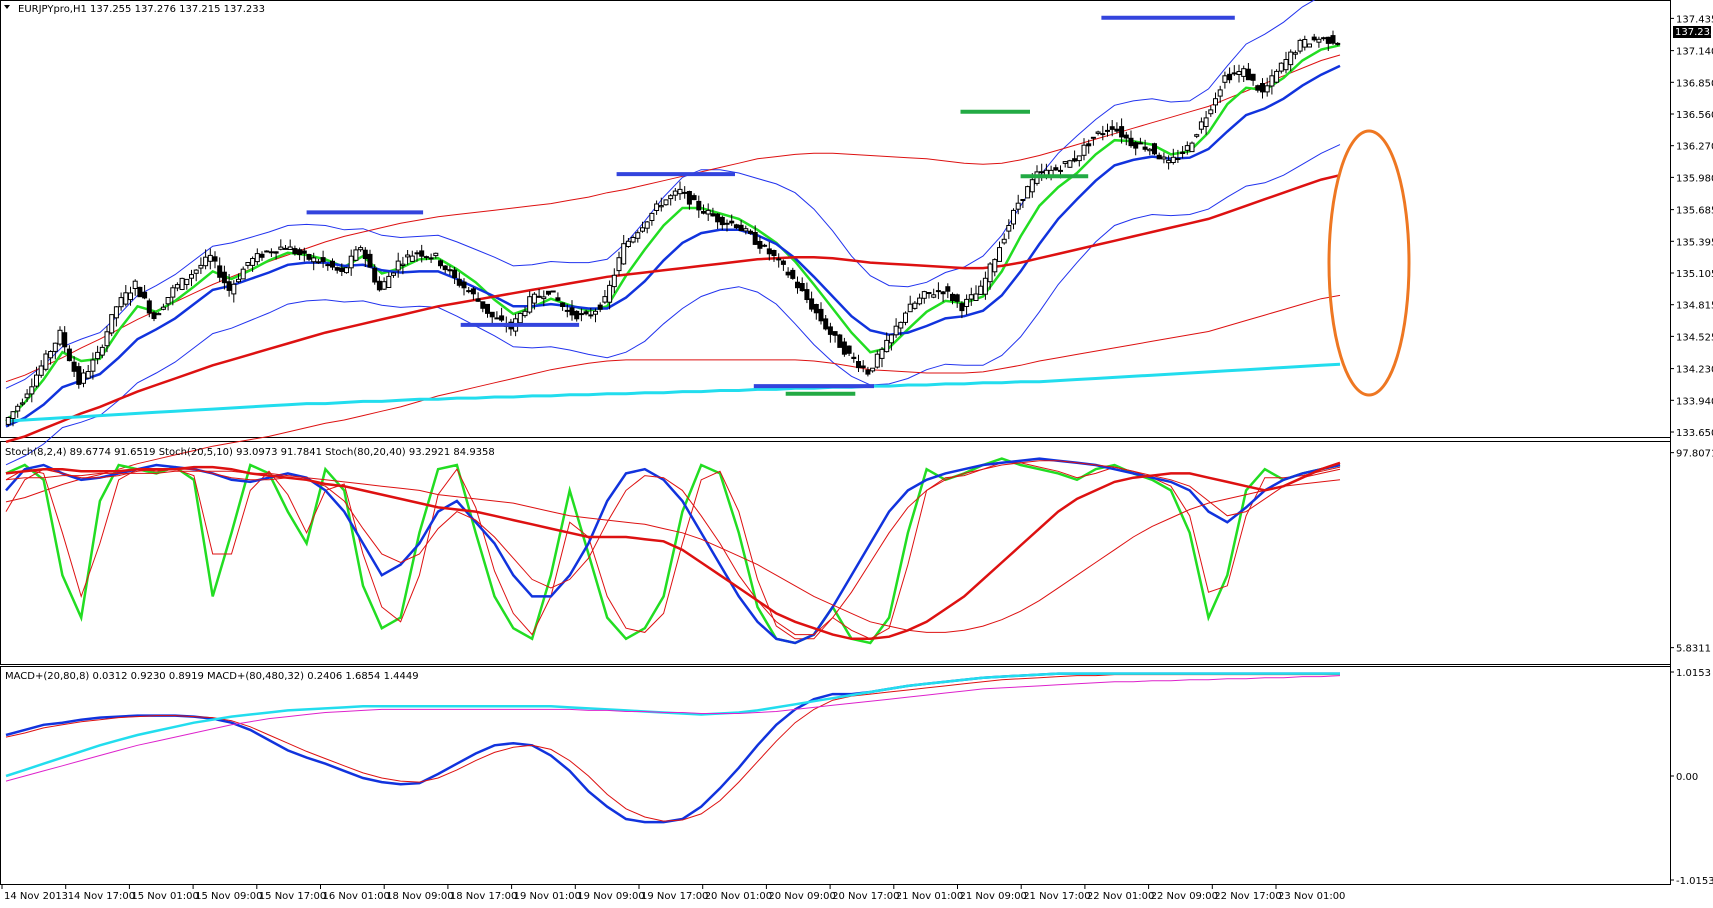 This screenshot has width=1713, height=908. I want to click on price-axis-tick-label: 135.105, so click(1694, 274).